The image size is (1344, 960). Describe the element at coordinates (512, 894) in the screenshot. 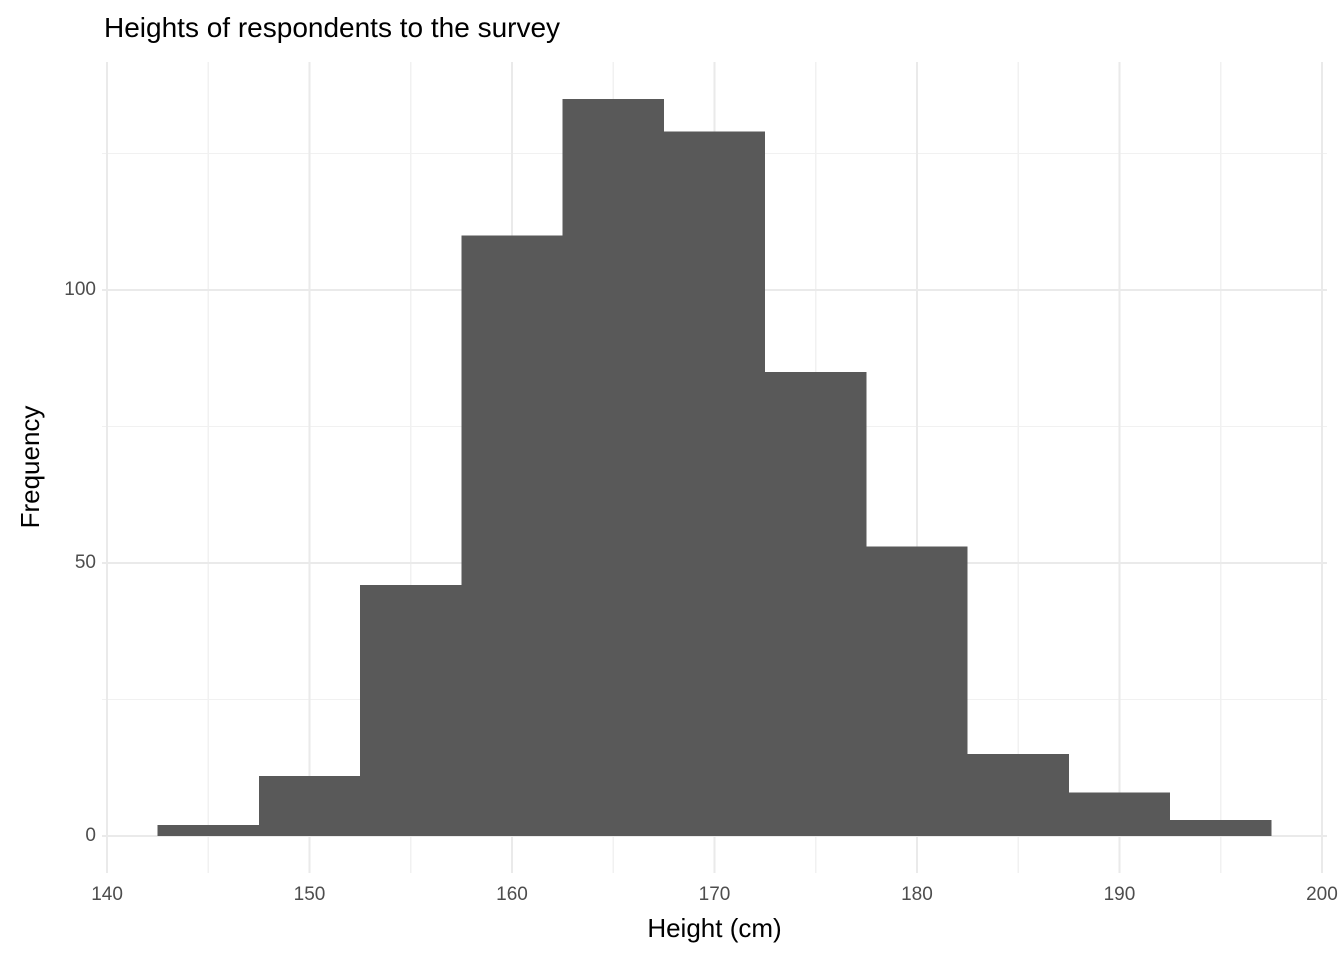

I see `x-tick-label: 160` at that location.